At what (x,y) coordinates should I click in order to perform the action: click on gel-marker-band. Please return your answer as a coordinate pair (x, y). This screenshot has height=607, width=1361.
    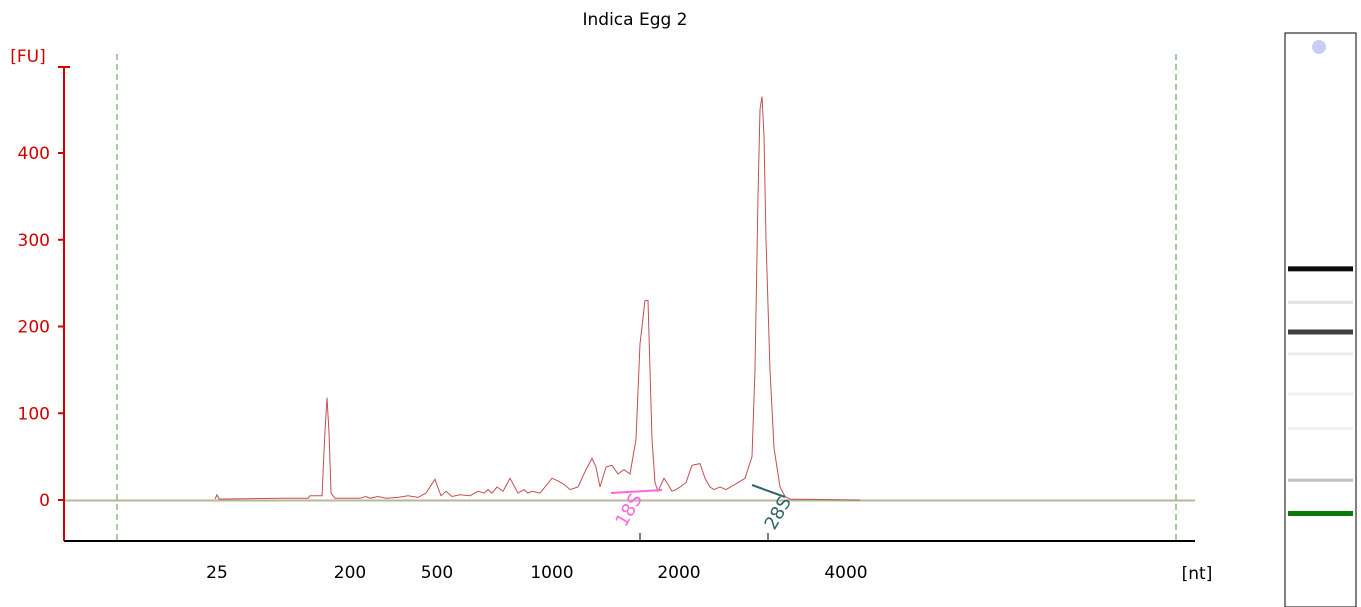
    Looking at the image, I should click on (1320, 513).